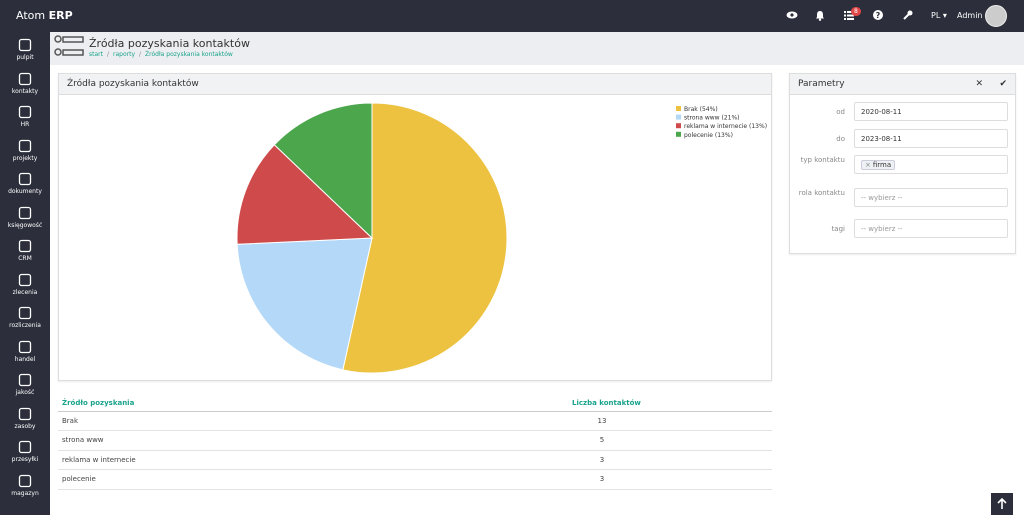 This screenshot has width=1024, height=517. What do you see at coordinates (69, 45) in the screenshot?
I see `header-icon` at bounding box center [69, 45].